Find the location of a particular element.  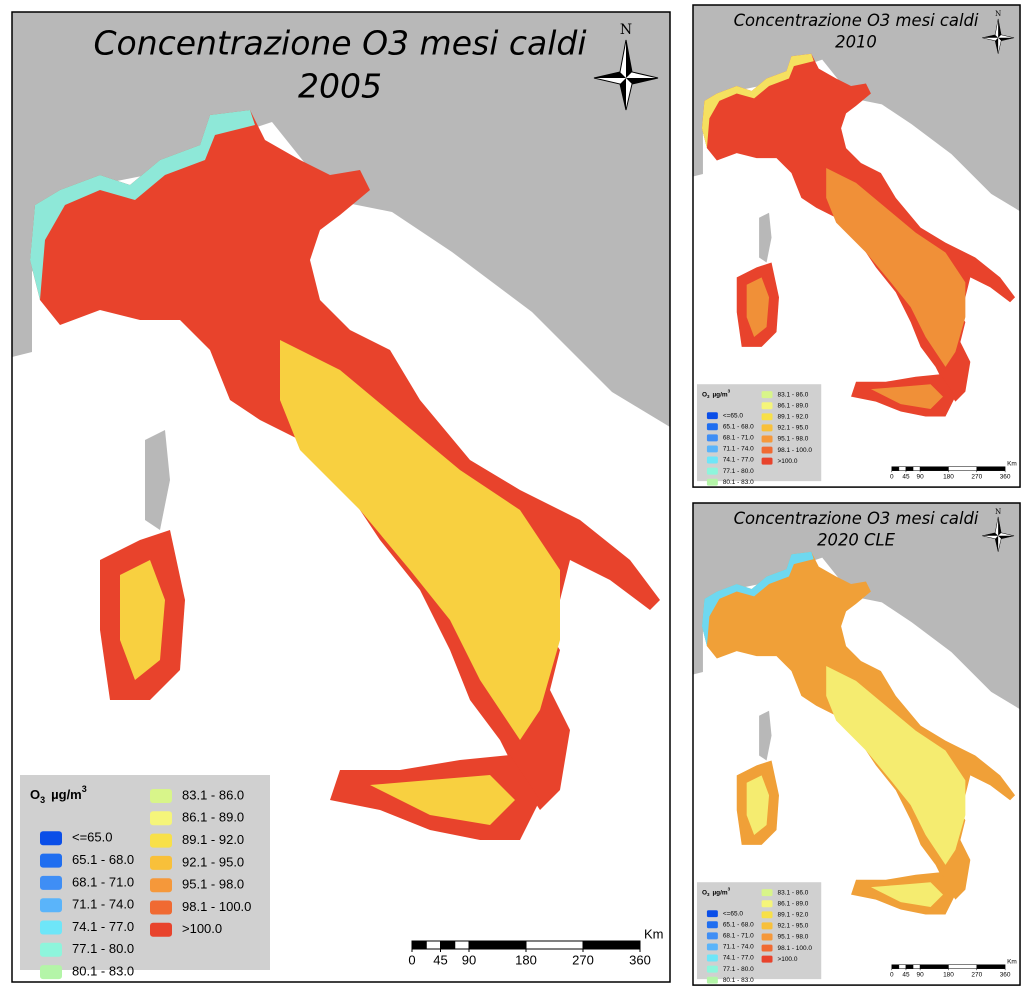

legend-label: 68.1 - 71.0 is located at coordinates (738, 936).